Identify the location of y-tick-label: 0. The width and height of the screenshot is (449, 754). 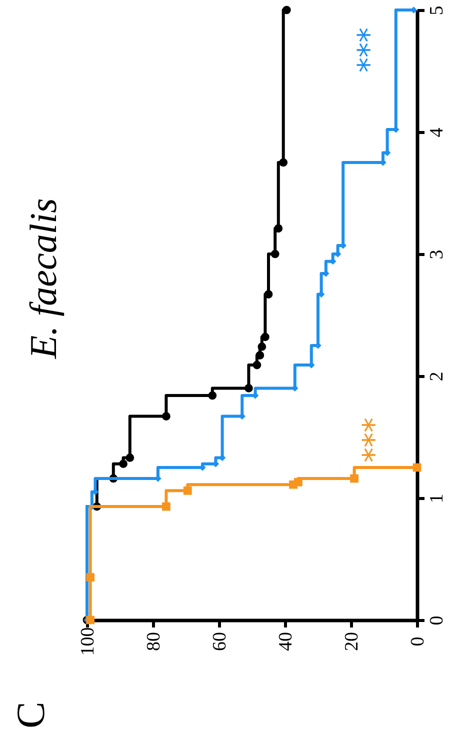
(437, 621).